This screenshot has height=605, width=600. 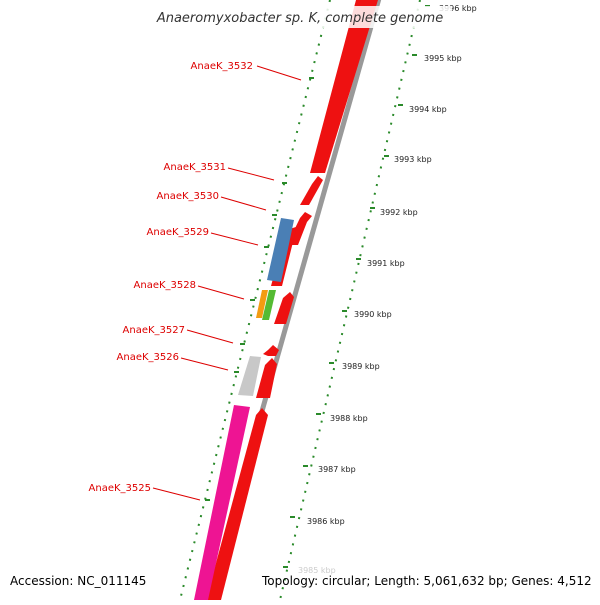 What do you see at coordinates (120, 488) in the screenshot?
I see `gene-label-3525: AnaeK_3525` at bounding box center [120, 488].